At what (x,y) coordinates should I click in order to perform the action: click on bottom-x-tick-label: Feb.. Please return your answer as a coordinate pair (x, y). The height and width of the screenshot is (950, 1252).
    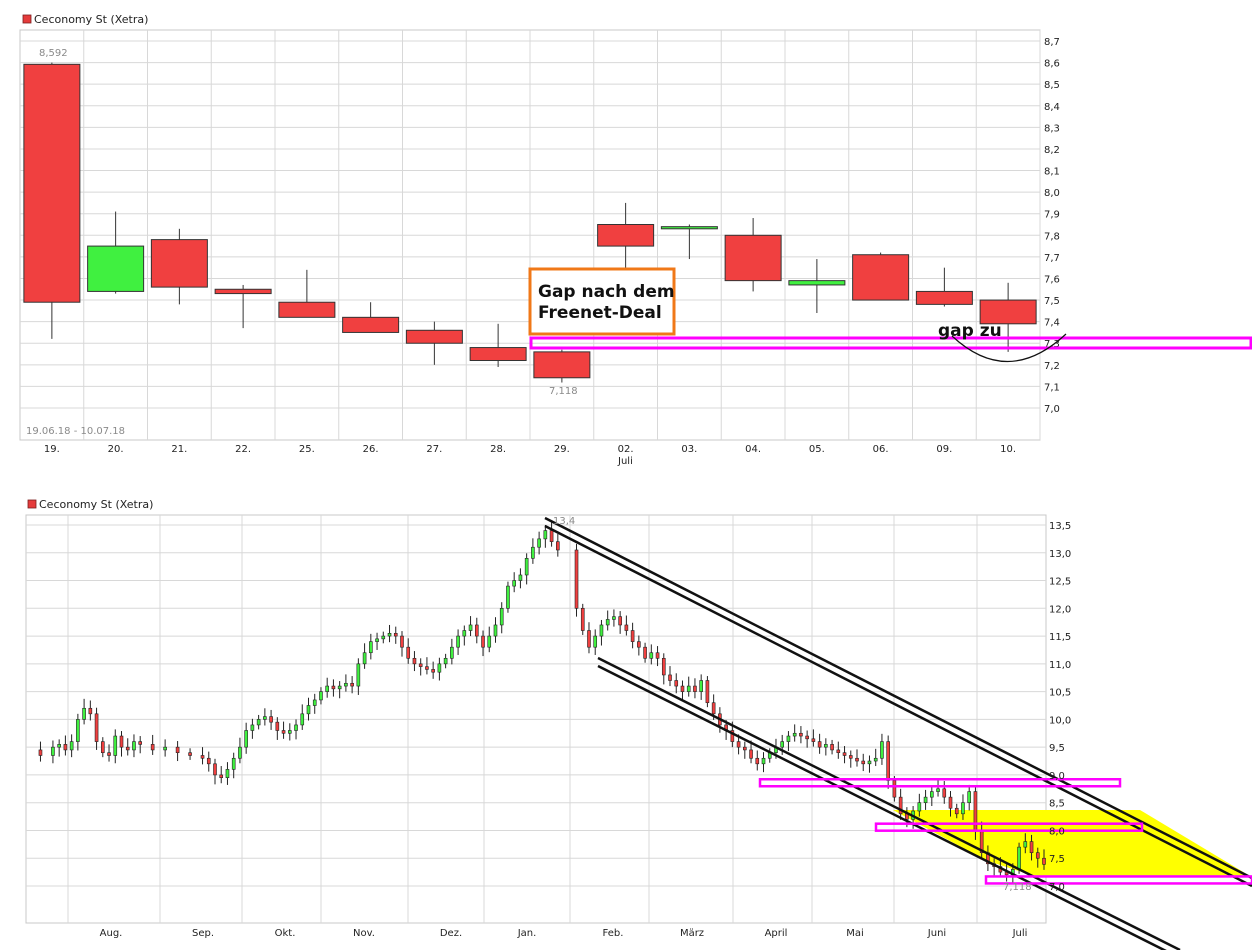
    Looking at the image, I should click on (613, 933).